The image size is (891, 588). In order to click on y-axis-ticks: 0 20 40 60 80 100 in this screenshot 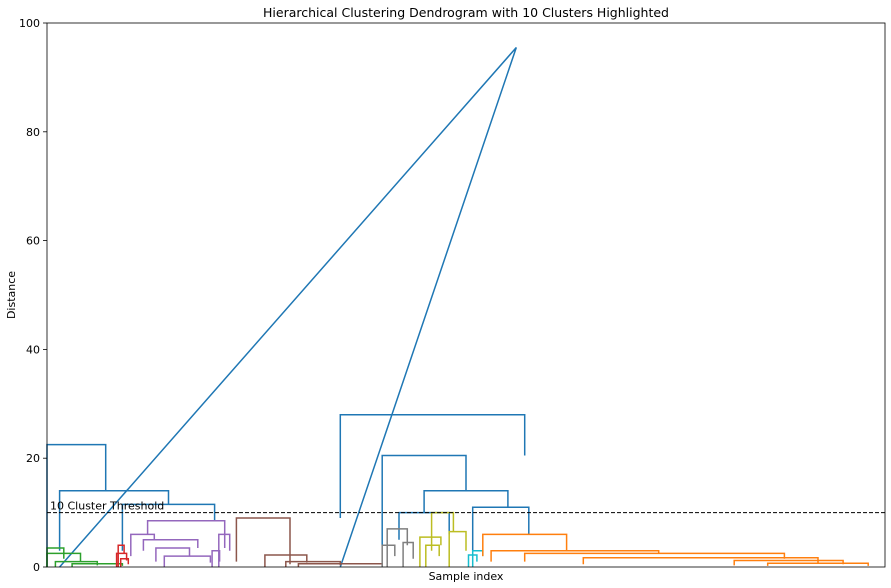, I will do `click(33, 295)`.